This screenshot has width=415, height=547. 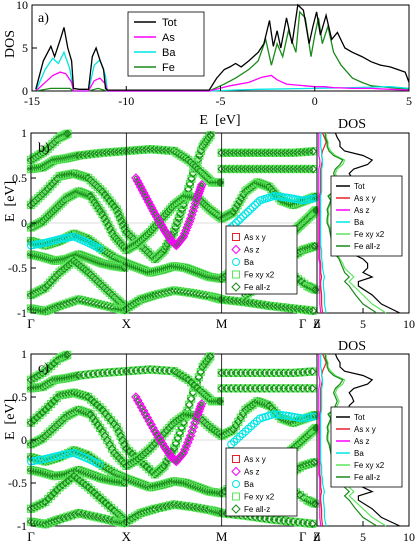 What do you see at coordinates (249, 484) in the screenshot?
I see `legend-label: Ba` at bounding box center [249, 484].